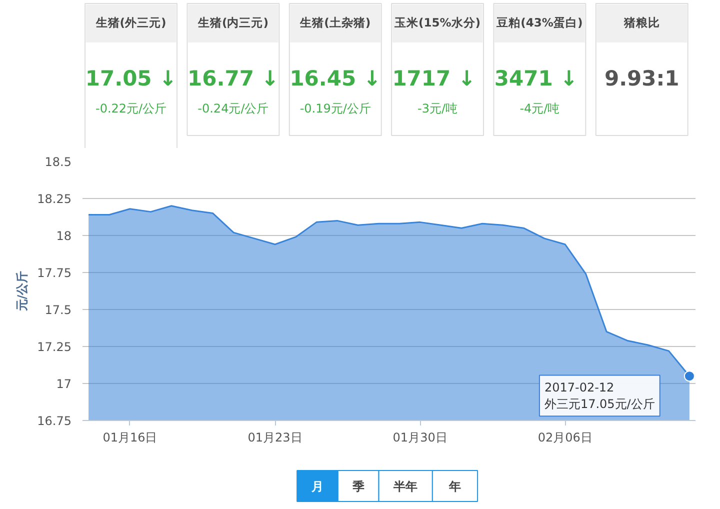 This screenshot has width=720, height=509. I want to click on category-label: 猪粮比, so click(641, 23).